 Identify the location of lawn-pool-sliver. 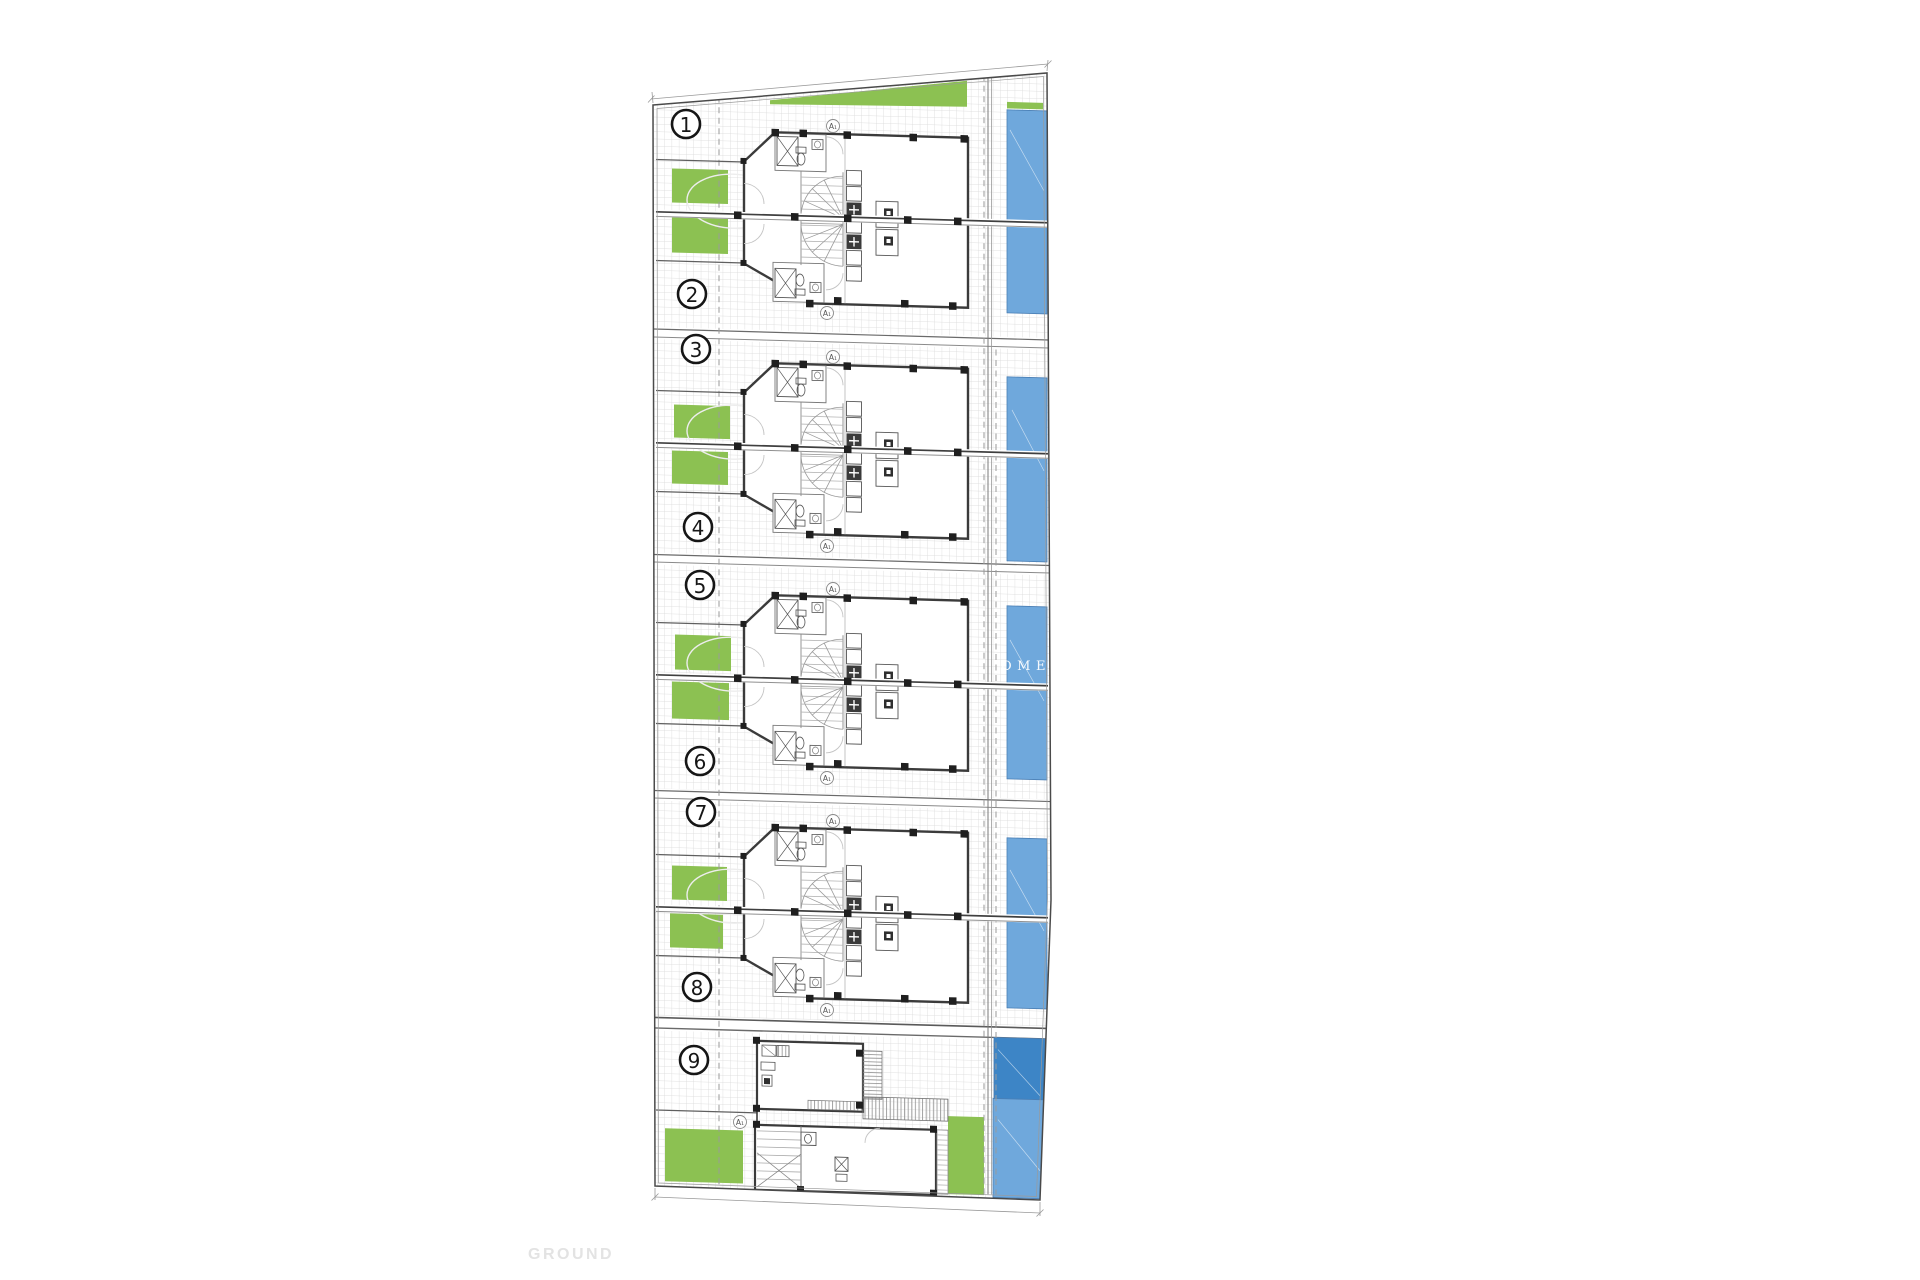
(1025, 105).